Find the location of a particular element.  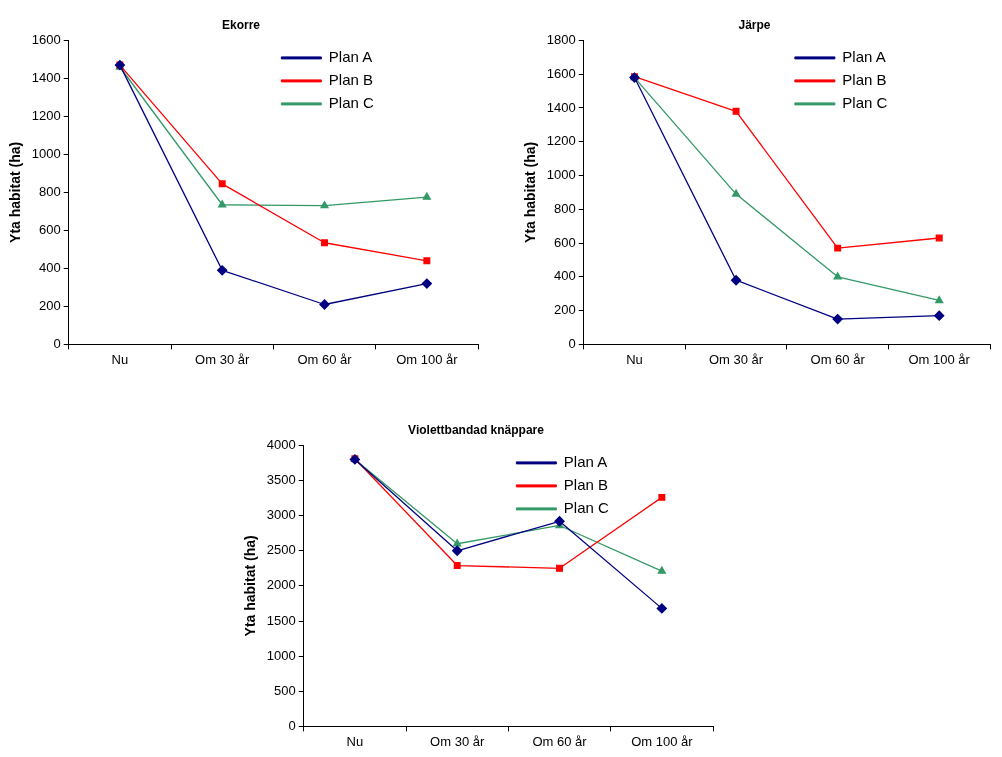

y-tick-label: 2000 is located at coordinates (281, 585).